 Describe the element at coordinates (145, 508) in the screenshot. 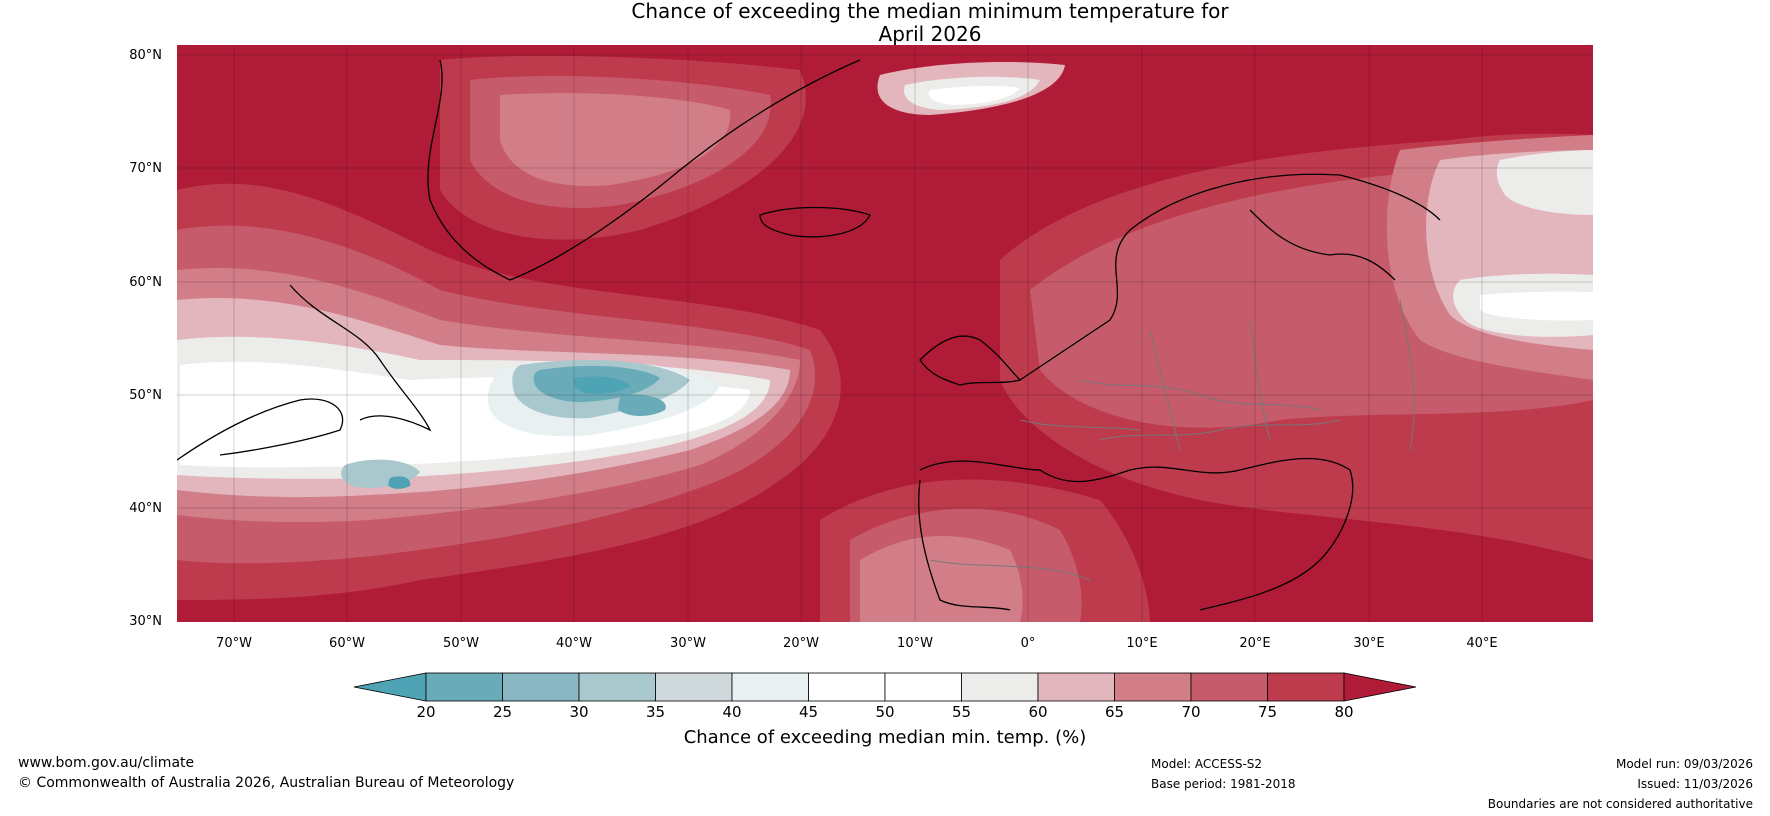

I see `lat-label-40n: 40°N` at that location.